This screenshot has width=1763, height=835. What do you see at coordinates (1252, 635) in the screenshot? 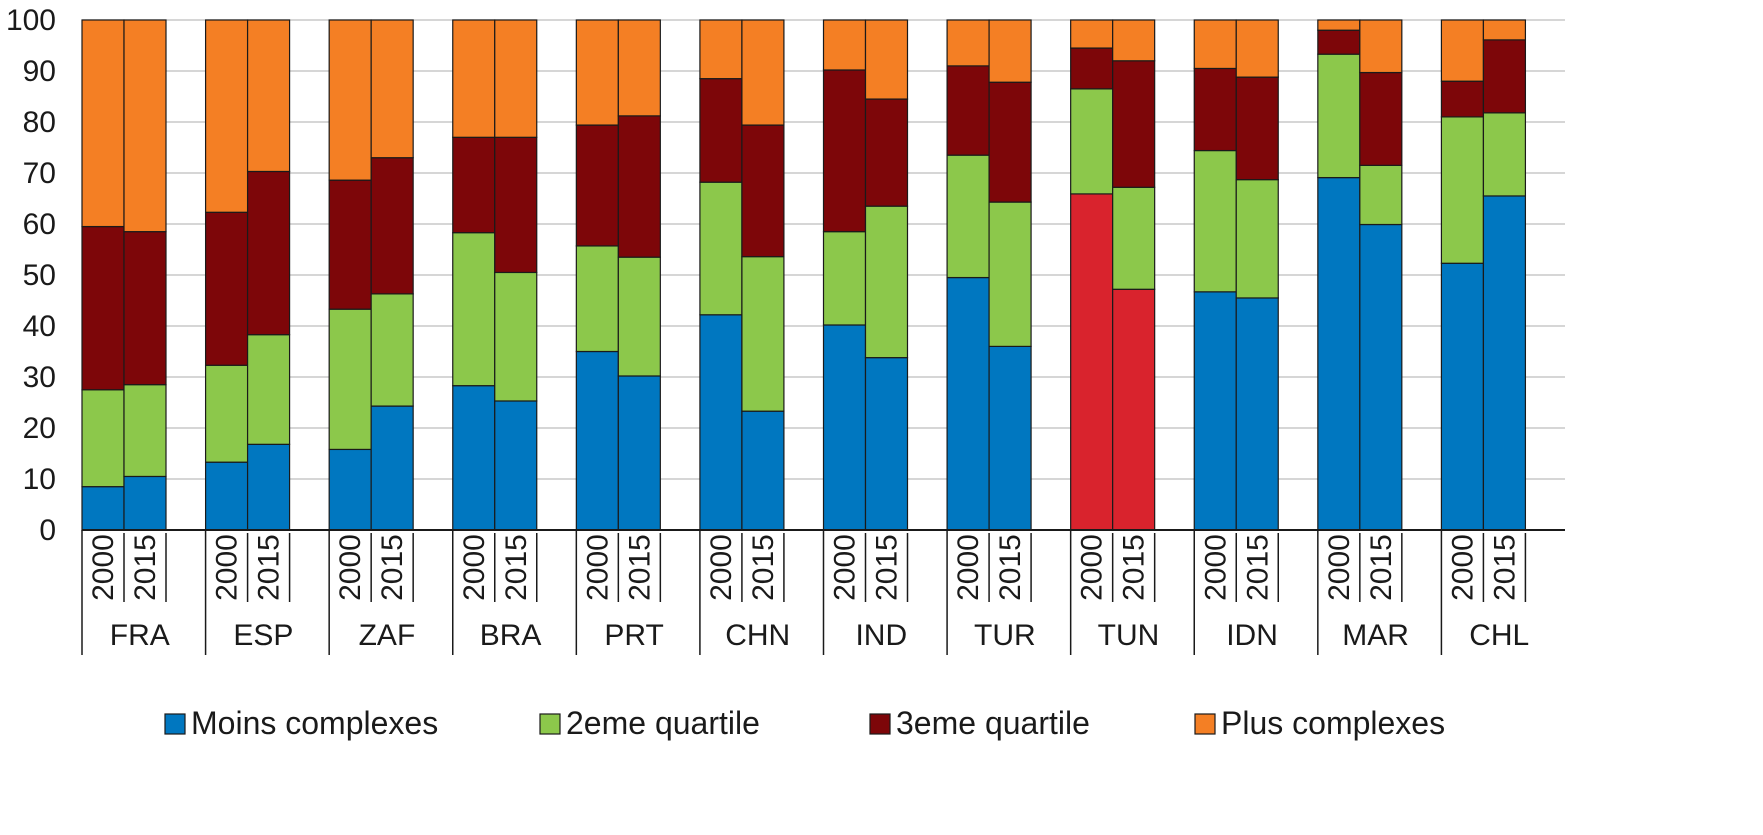
I see `x-tick-label-country: IDN` at bounding box center [1252, 635].